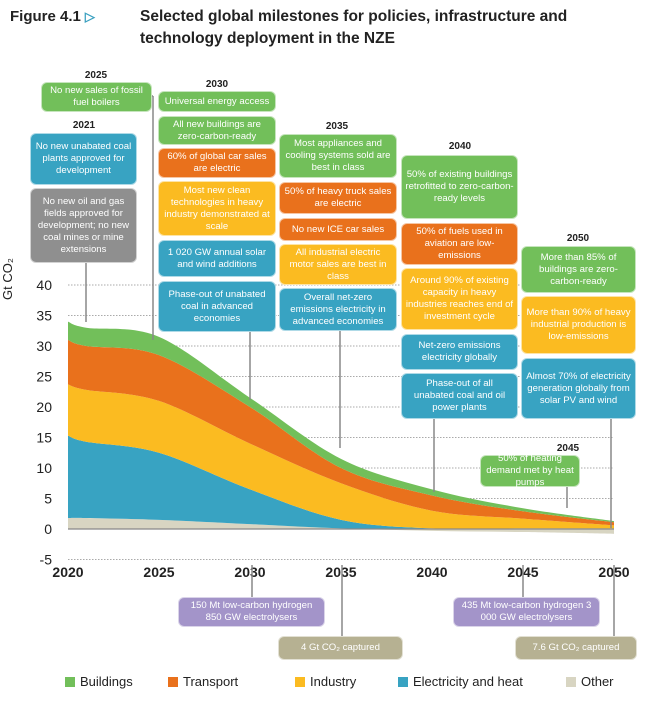  I want to click on legend-label: Electricity and heat, so click(468, 681).